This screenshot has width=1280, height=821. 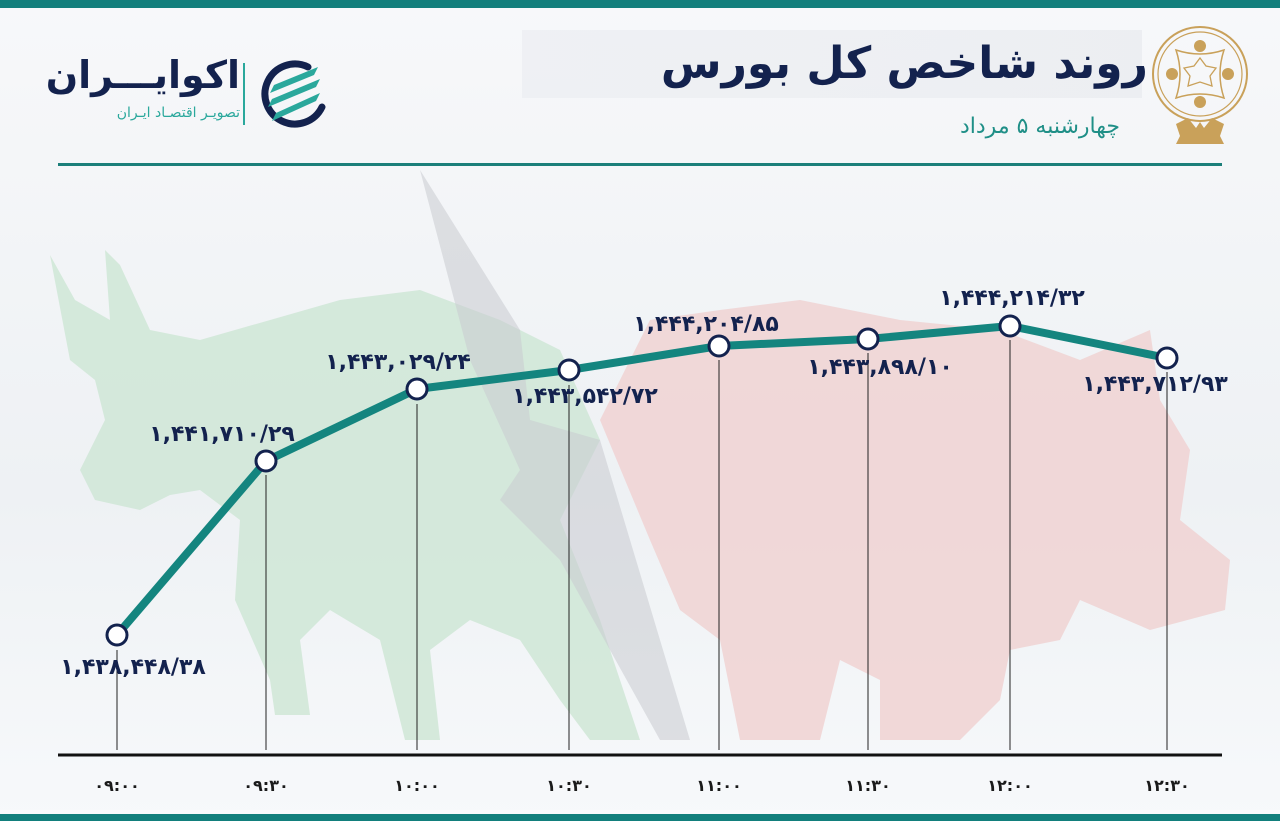 I want to click on x-tick-label: ۰۹:۳۰, so click(x=266, y=785).